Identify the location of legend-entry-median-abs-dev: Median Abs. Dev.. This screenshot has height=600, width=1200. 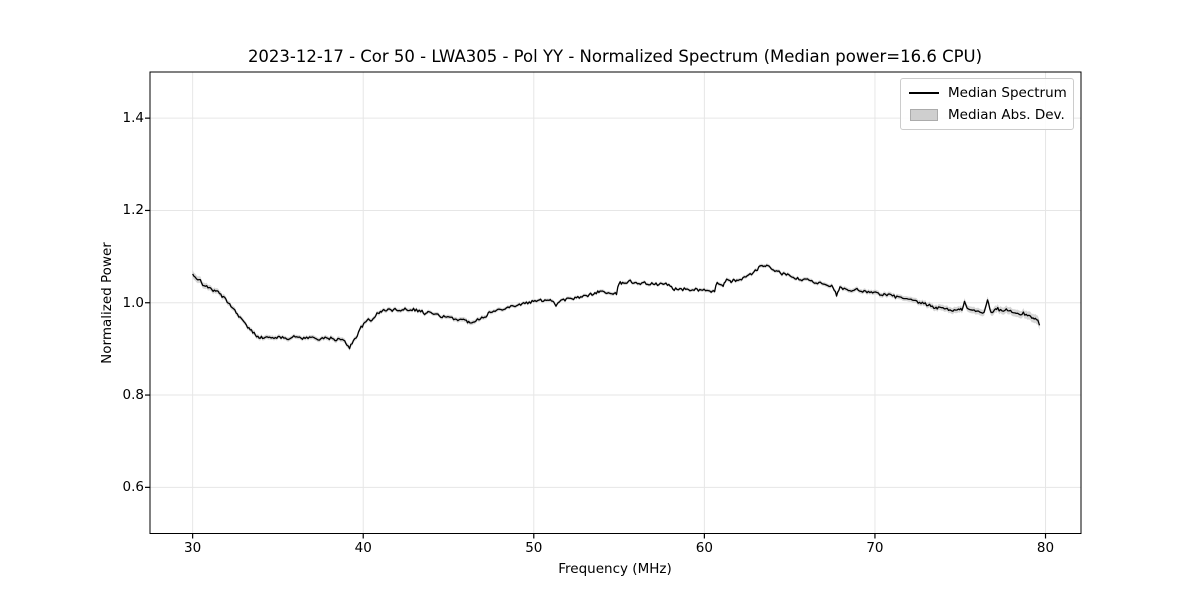
(987, 114).